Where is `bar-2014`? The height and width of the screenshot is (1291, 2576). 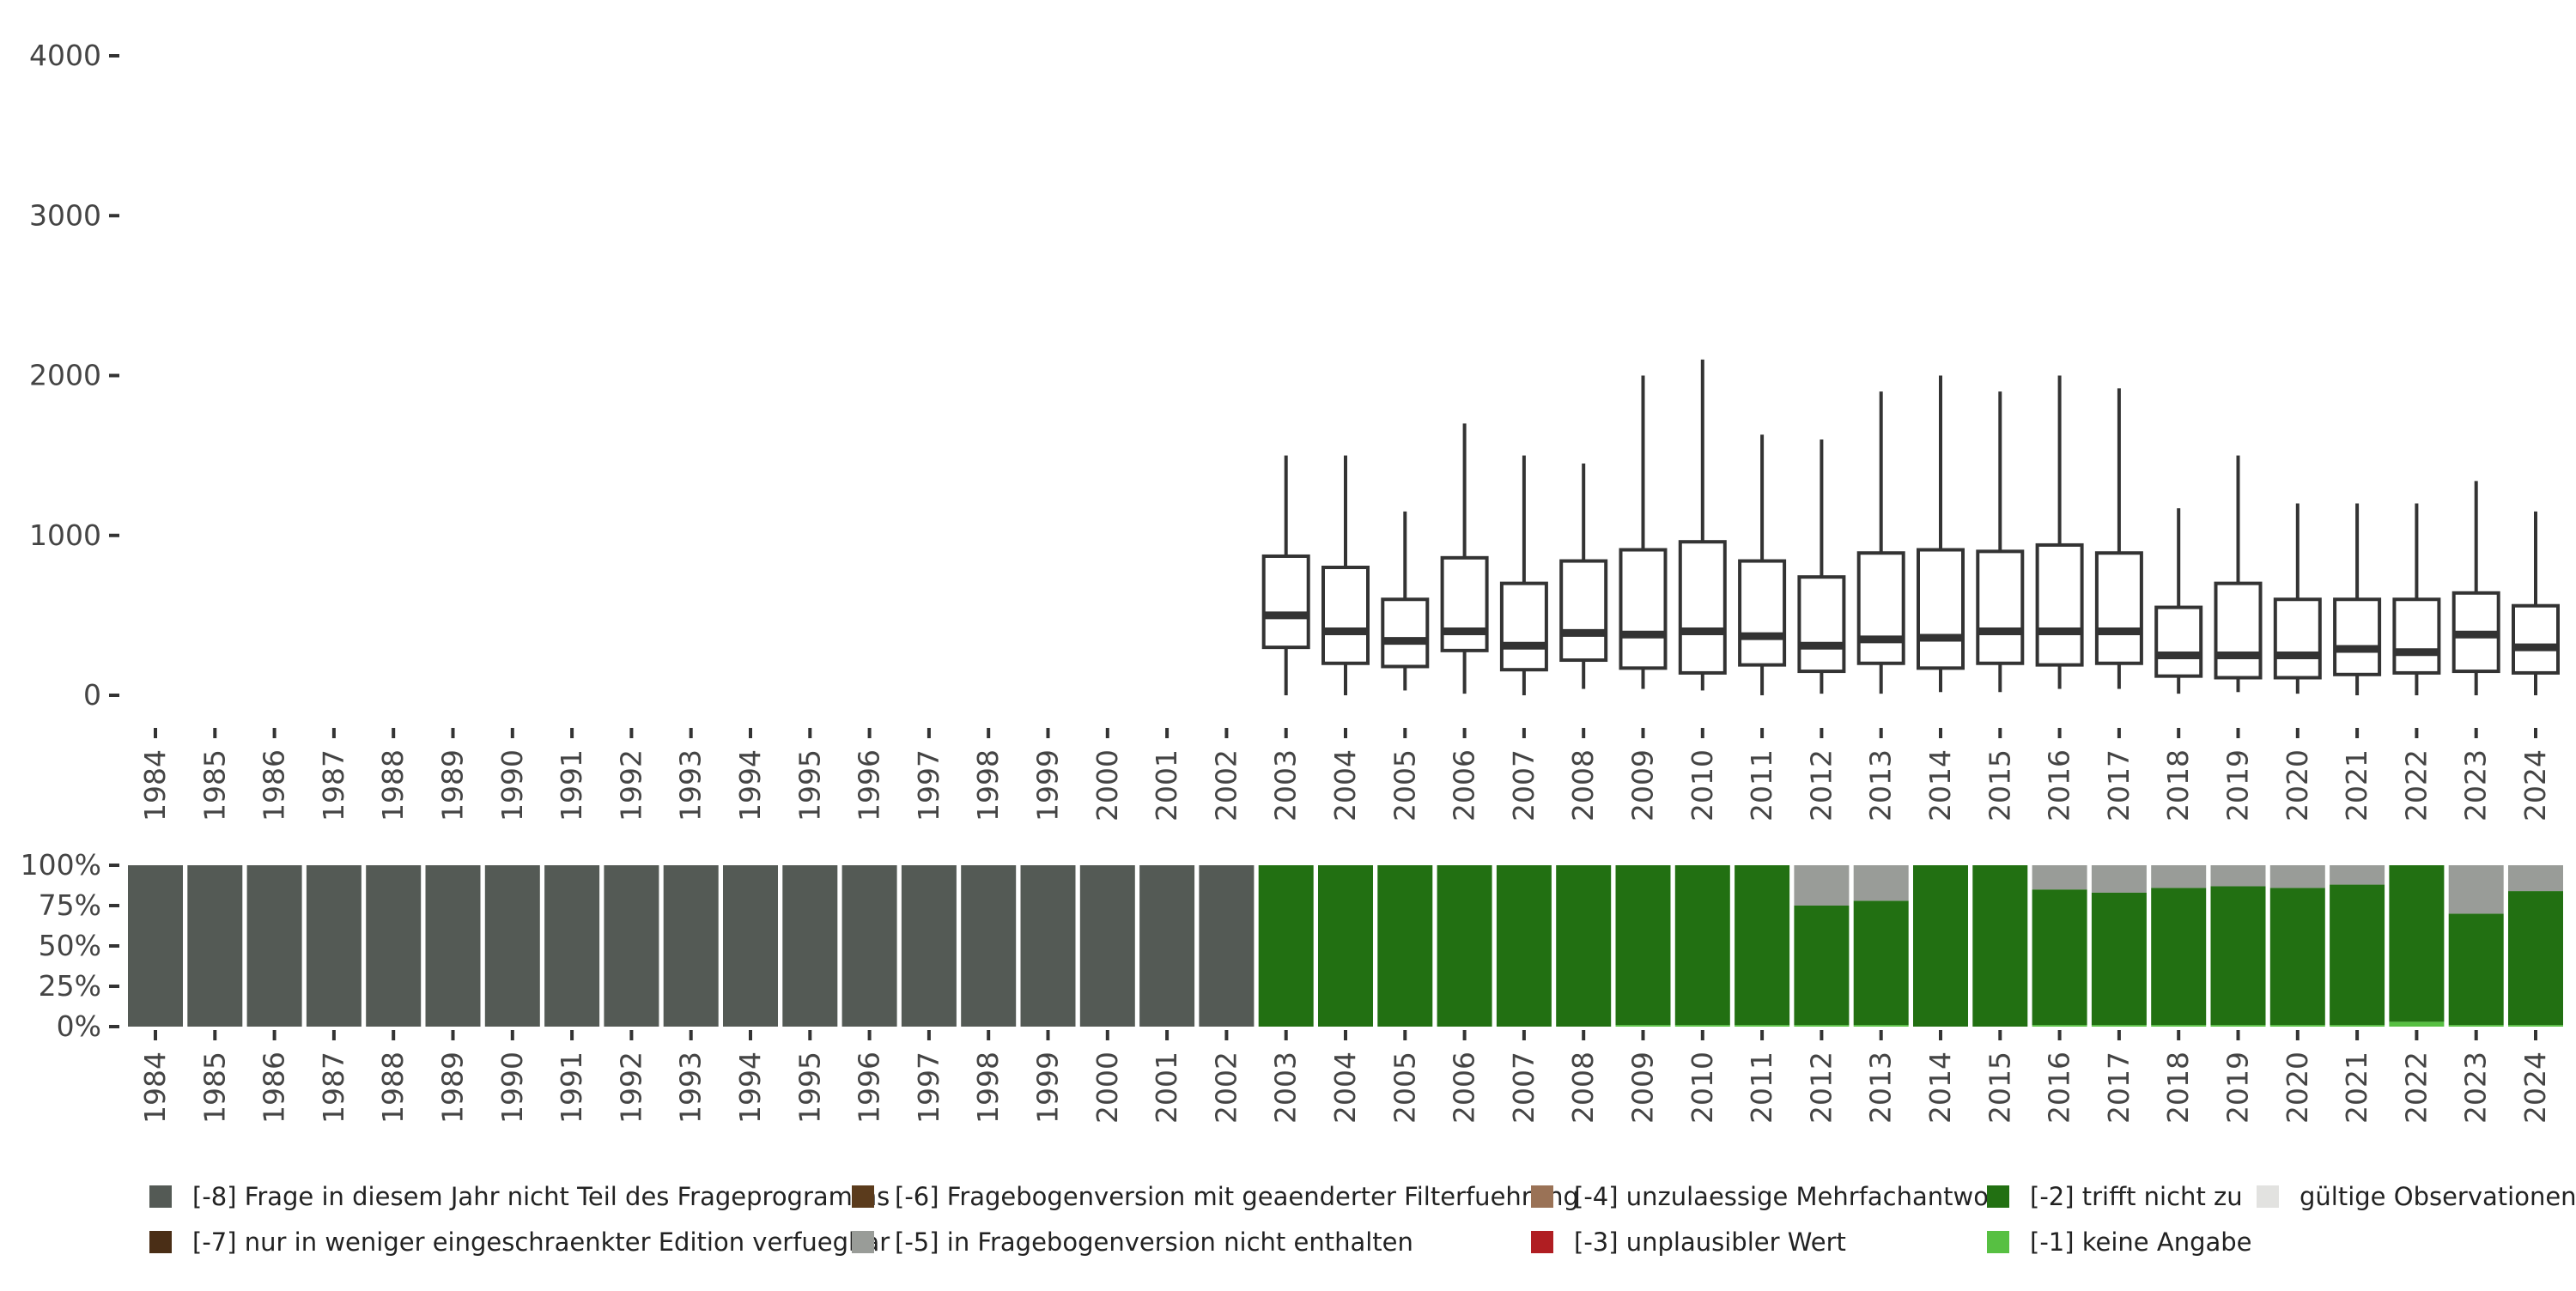 bar-2014 is located at coordinates (1940, 946).